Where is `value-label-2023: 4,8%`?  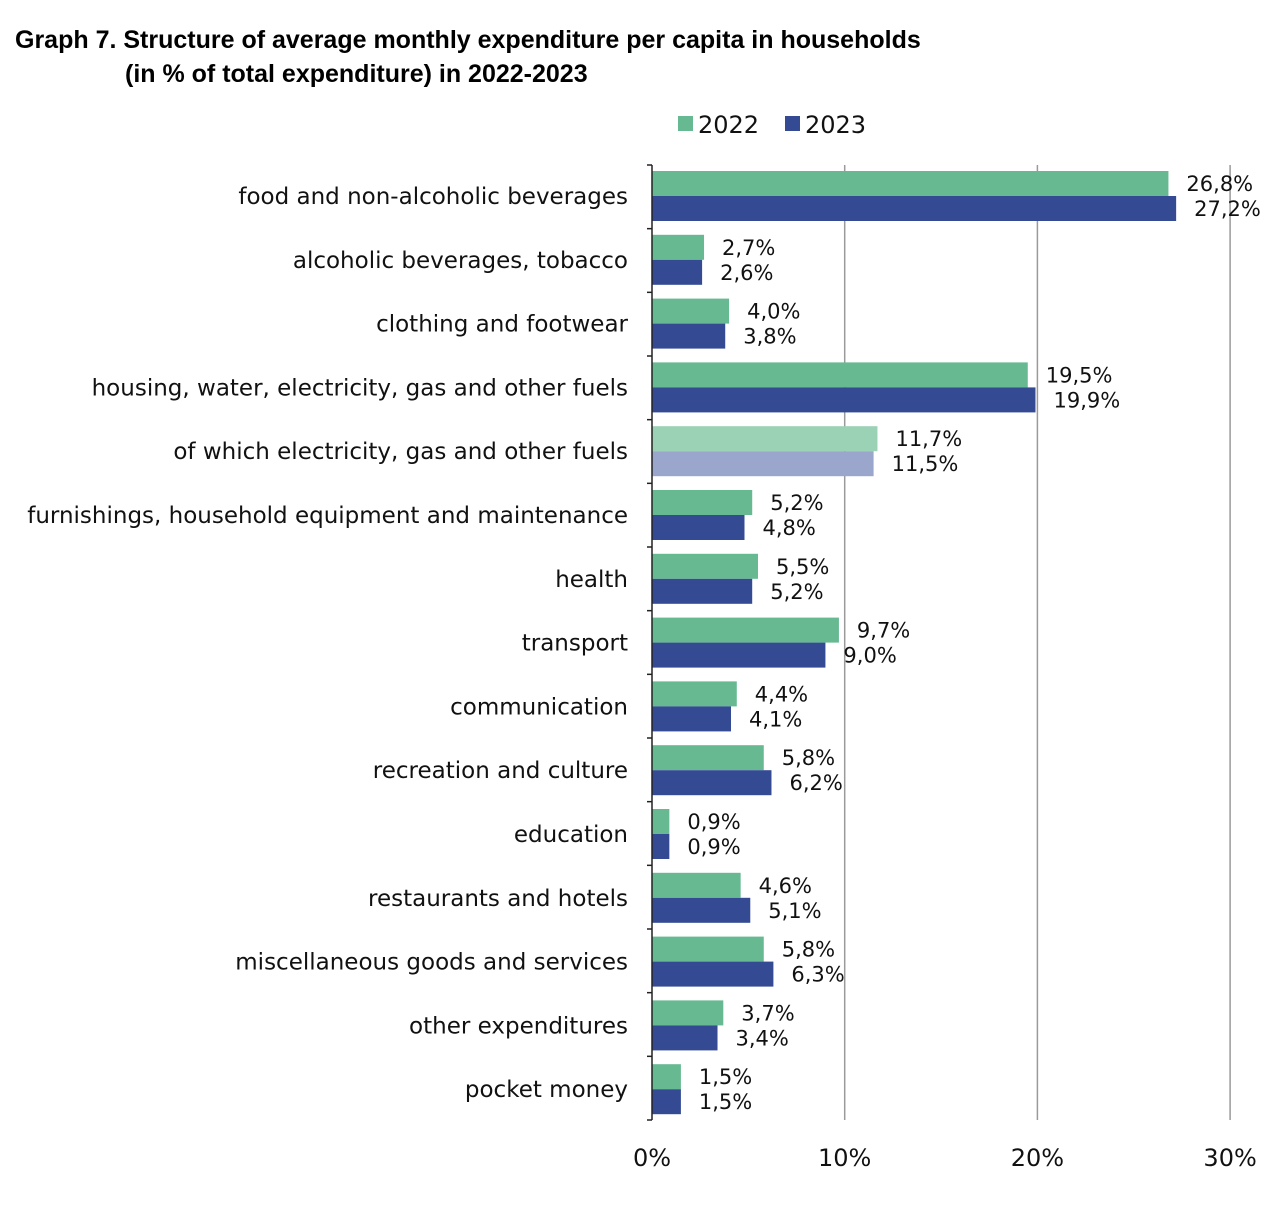
value-label-2023: 4,8% is located at coordinates (788, 528).